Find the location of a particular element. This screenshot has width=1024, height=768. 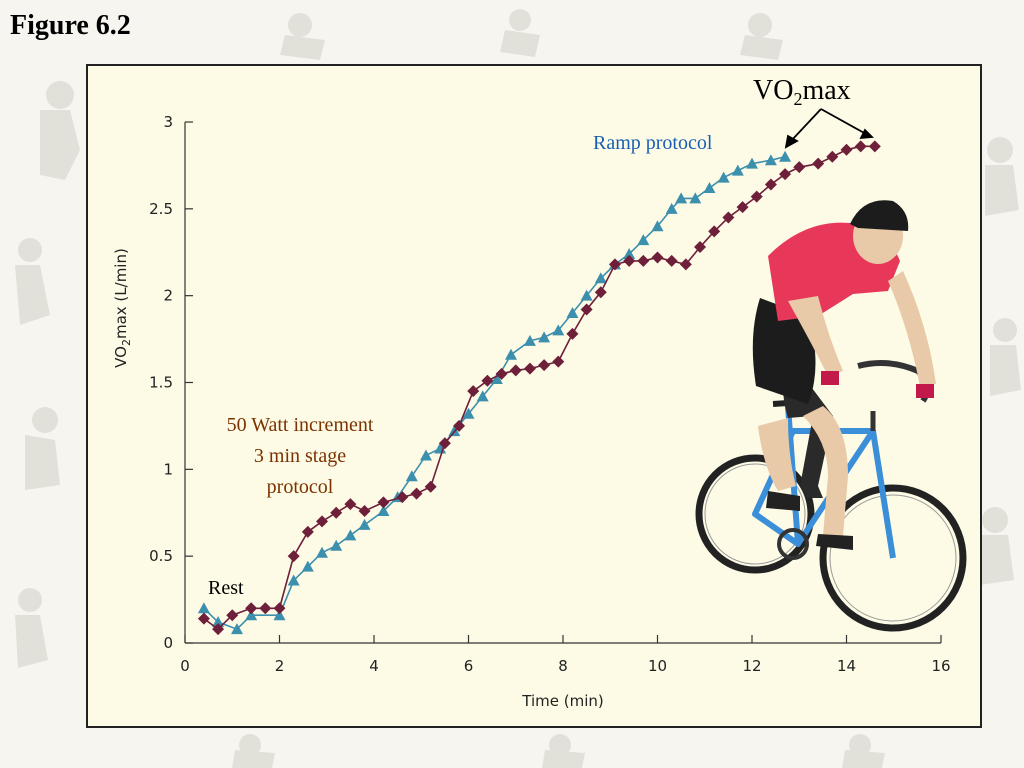

y-tick-label: 3 is located at coordinates (168, 122).